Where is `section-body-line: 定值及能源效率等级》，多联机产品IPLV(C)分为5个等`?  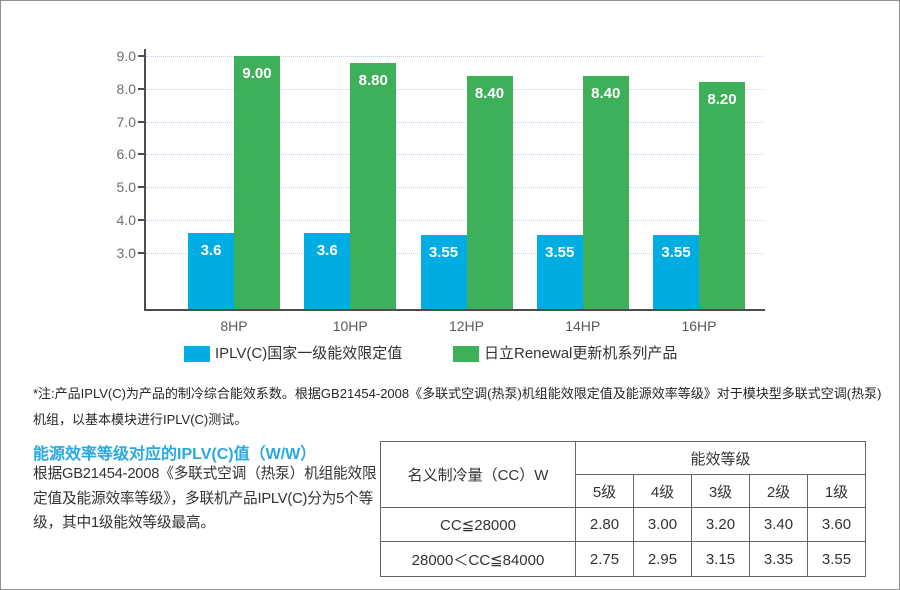 section-body-line: 定值及能源效率等级》，多联机产品IPLV(C)分为5个等 is located at coordinates (203, 498).